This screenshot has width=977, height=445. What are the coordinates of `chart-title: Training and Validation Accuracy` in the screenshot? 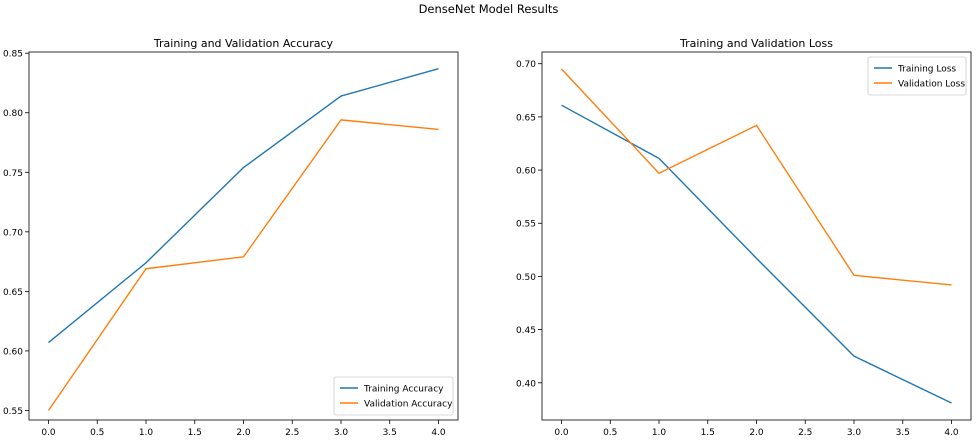 It's located at (243, 43).